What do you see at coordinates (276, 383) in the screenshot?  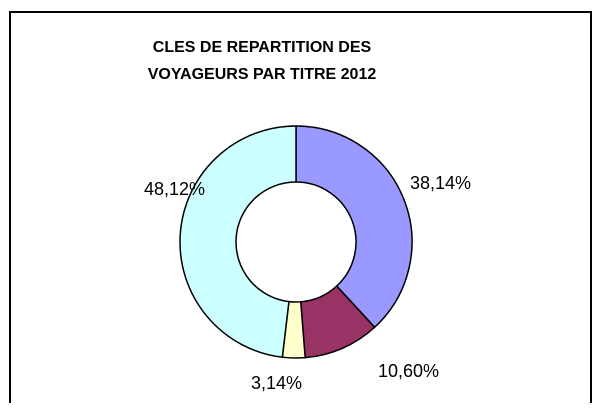 I see `value-label: 3,14%` at bounding box center [276, 383].